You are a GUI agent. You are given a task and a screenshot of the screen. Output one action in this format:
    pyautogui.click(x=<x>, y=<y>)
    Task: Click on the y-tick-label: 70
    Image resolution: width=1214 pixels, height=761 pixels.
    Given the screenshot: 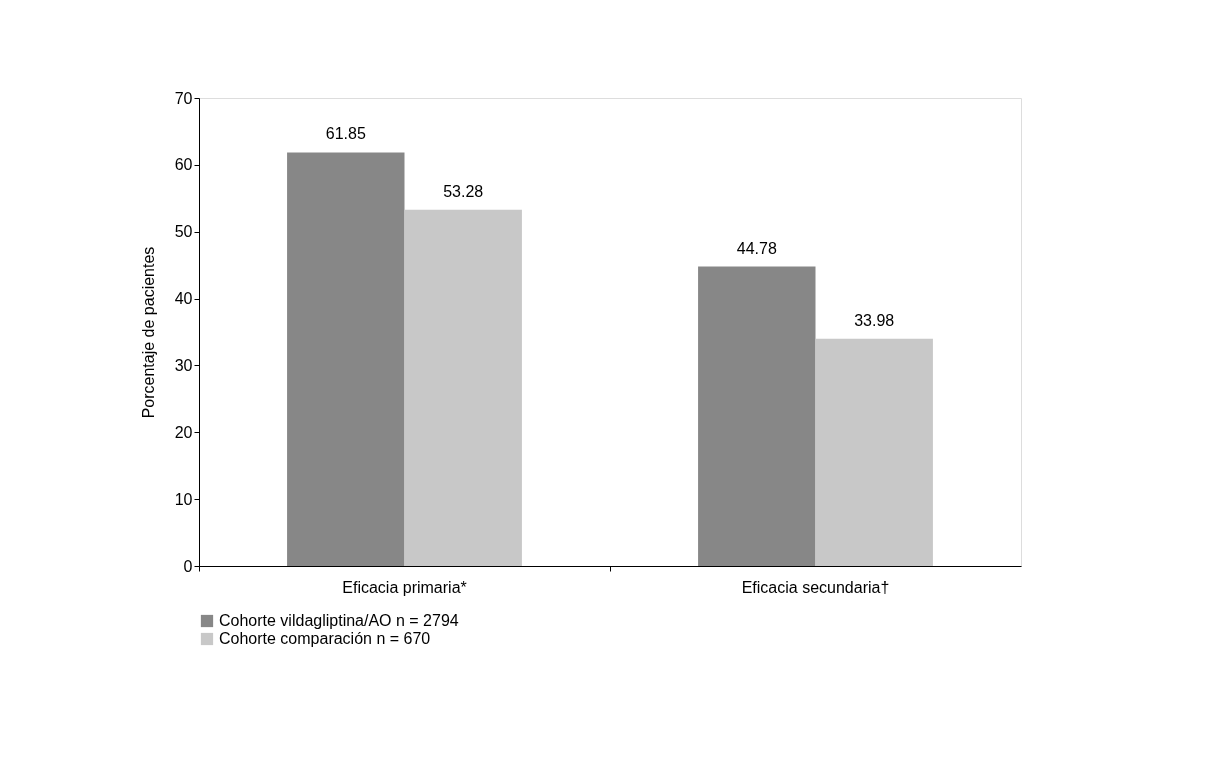 What is the action you would take?
    pyautogui.click(x=183, y=98)
    